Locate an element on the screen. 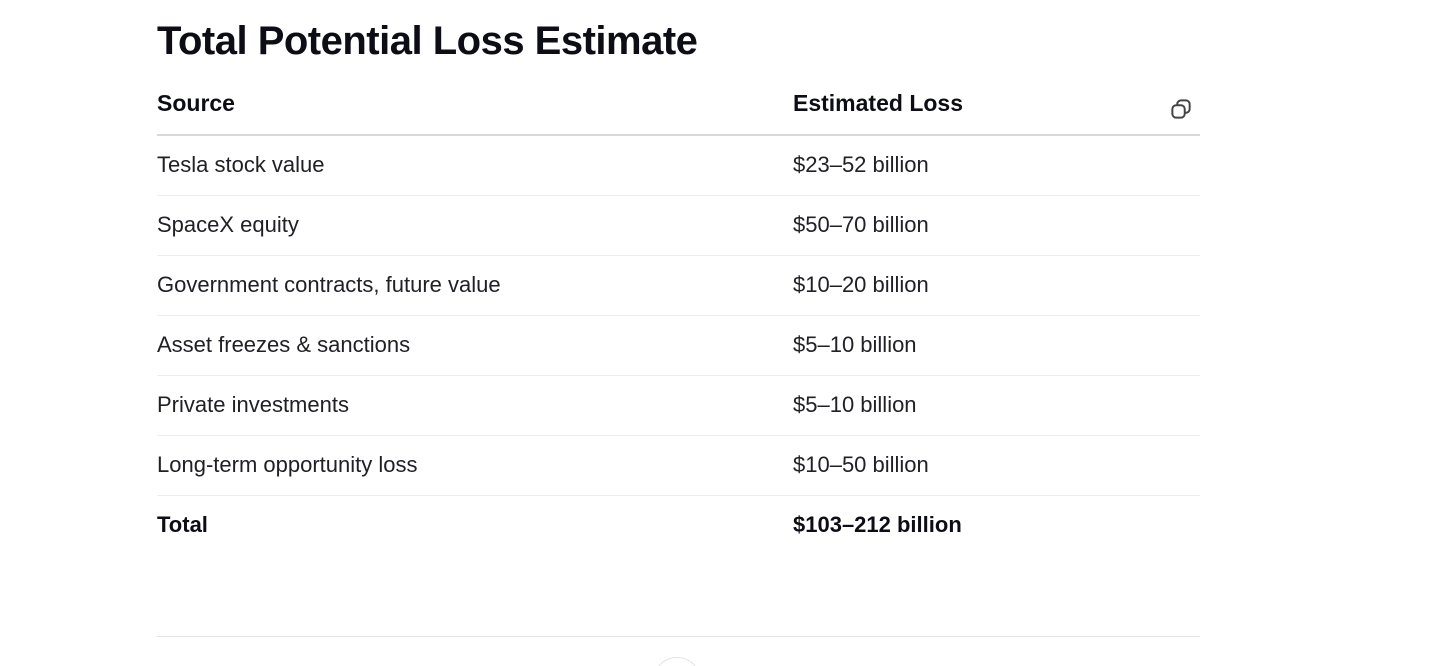 The width and height of the screenshot is (1440, 666). table-row: Total $103–212 billion is located at coordinates (678, 525).